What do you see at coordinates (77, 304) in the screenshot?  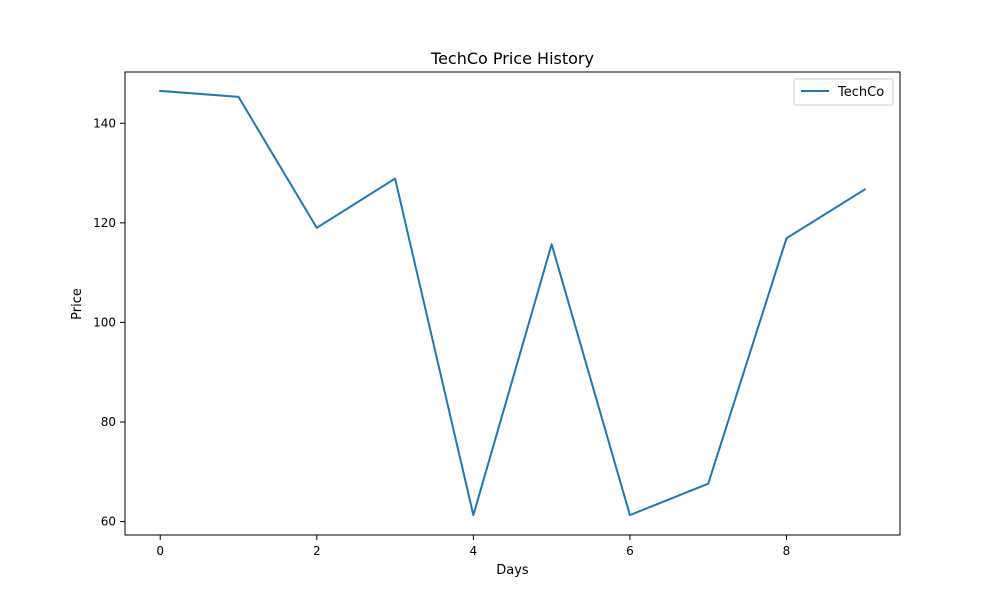 I see `y-axis-label: Price` at bounding box center [77, 304].